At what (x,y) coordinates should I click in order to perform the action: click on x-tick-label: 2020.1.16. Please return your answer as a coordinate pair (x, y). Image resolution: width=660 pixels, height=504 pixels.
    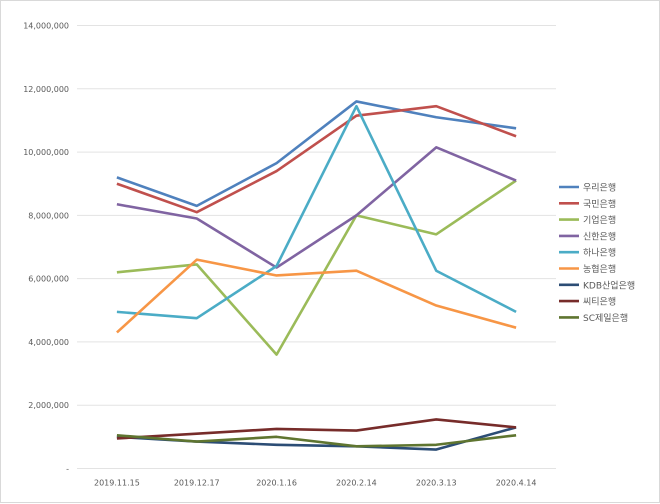
    Looking at the image, I should click on (276, 483).